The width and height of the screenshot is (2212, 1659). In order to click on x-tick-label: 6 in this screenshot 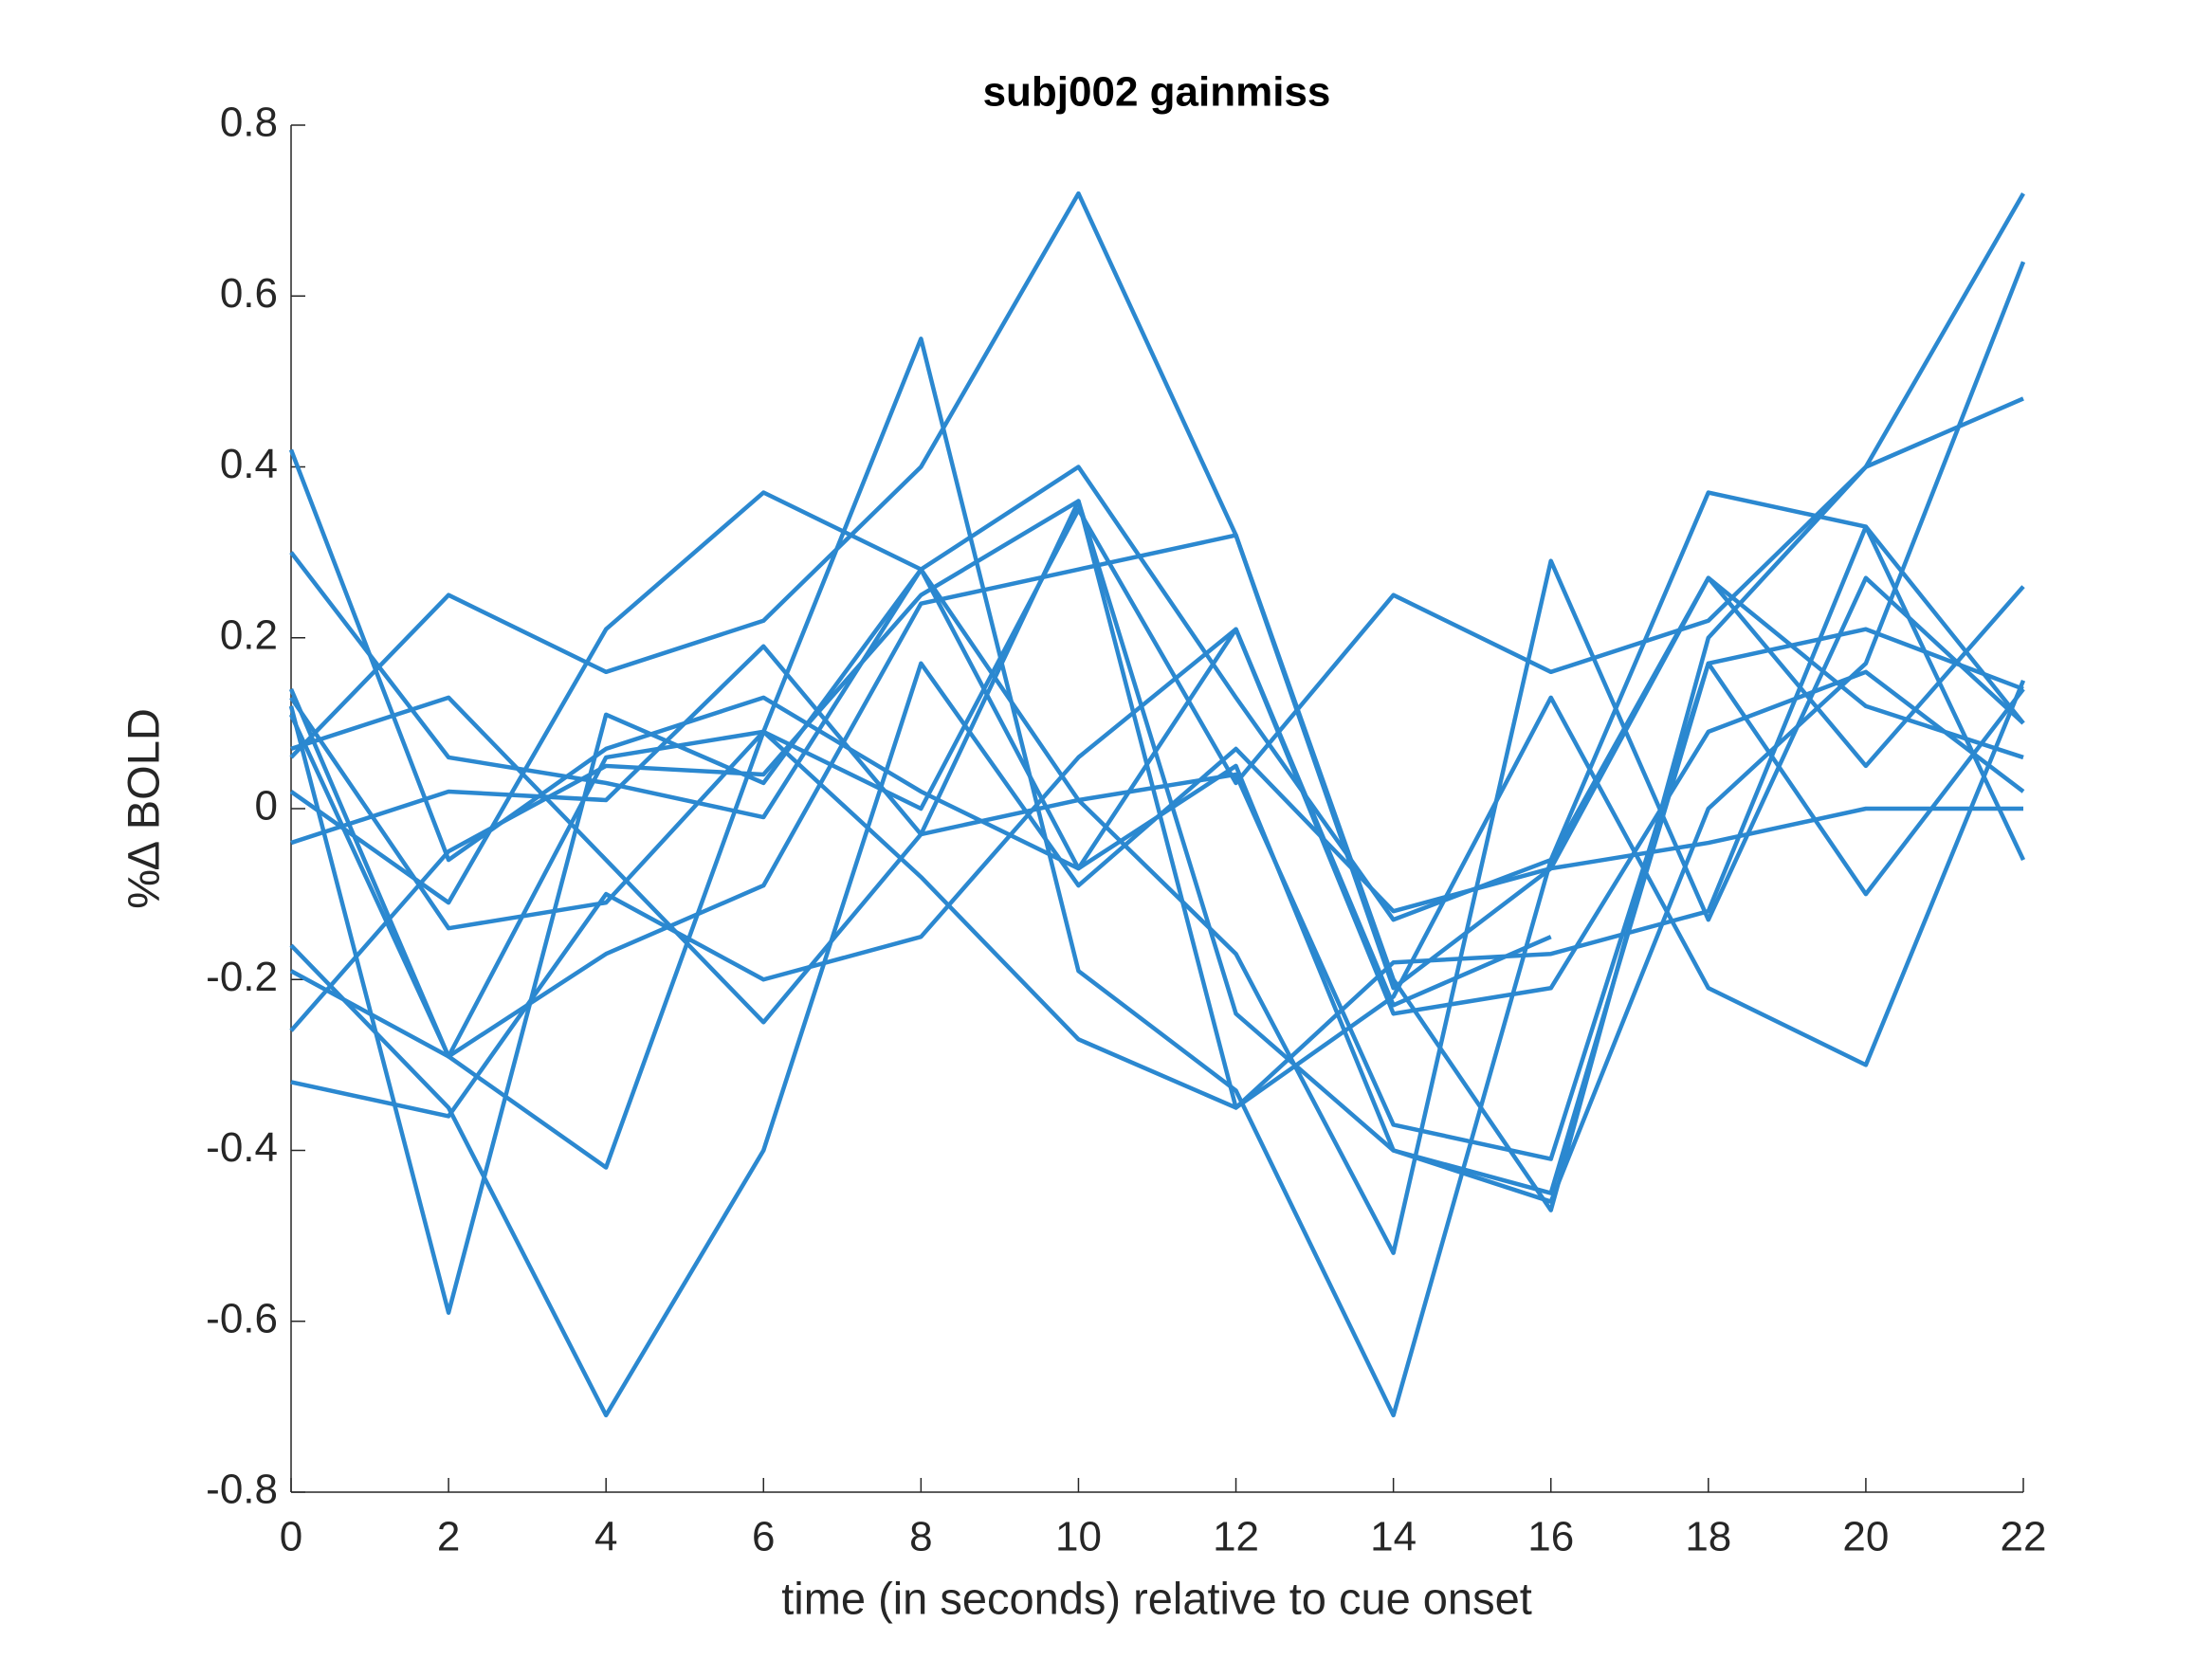, I will do `click(763, 1537)`.